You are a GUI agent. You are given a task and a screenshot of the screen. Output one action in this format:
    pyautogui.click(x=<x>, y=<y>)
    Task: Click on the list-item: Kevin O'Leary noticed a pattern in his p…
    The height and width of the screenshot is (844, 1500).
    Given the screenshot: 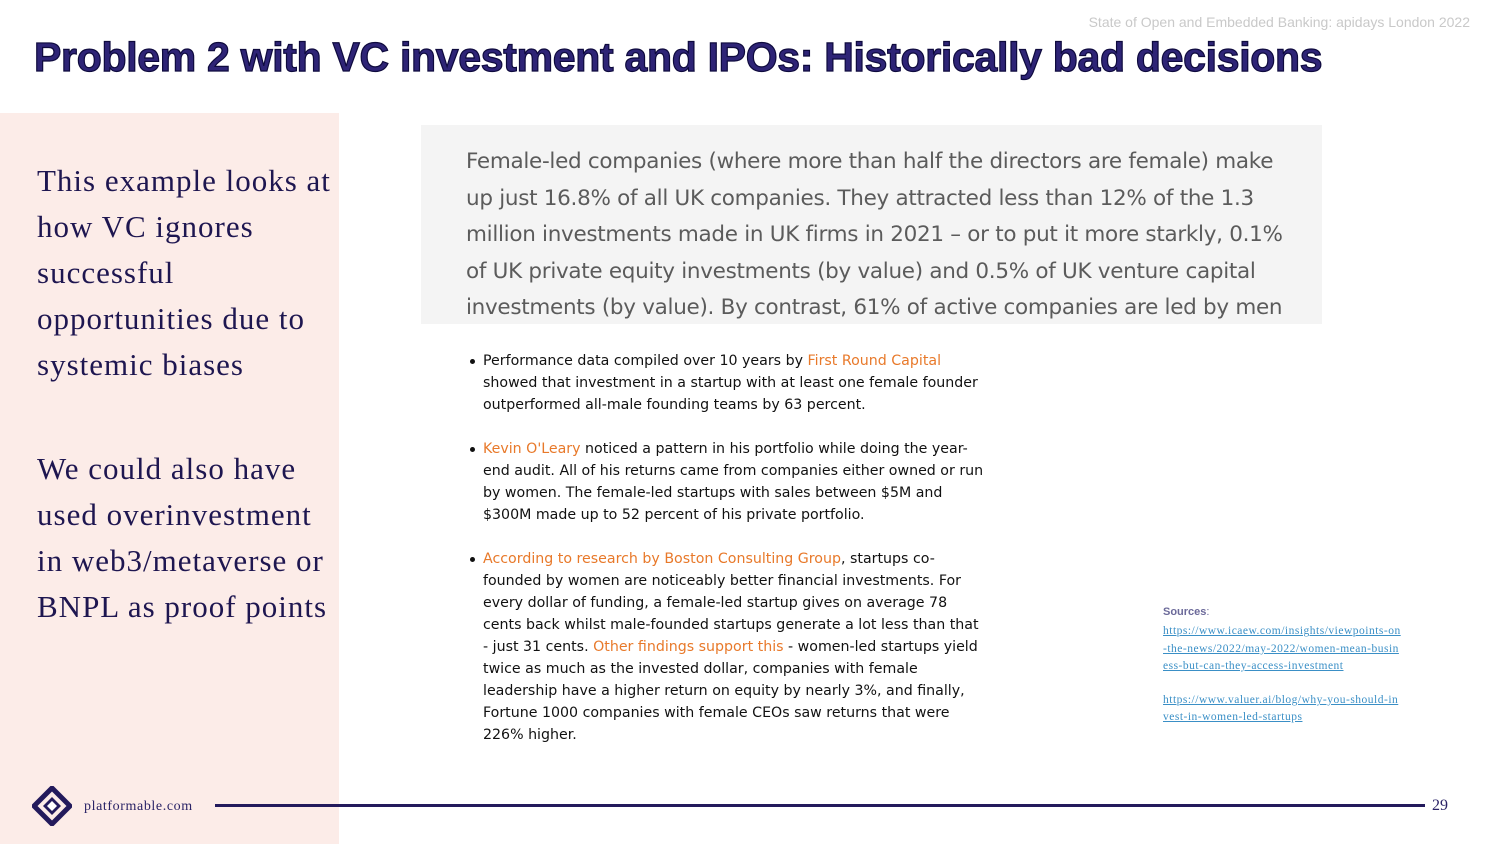 What is the action you would take?
    pyautogui.click(x=726, y=482)
    